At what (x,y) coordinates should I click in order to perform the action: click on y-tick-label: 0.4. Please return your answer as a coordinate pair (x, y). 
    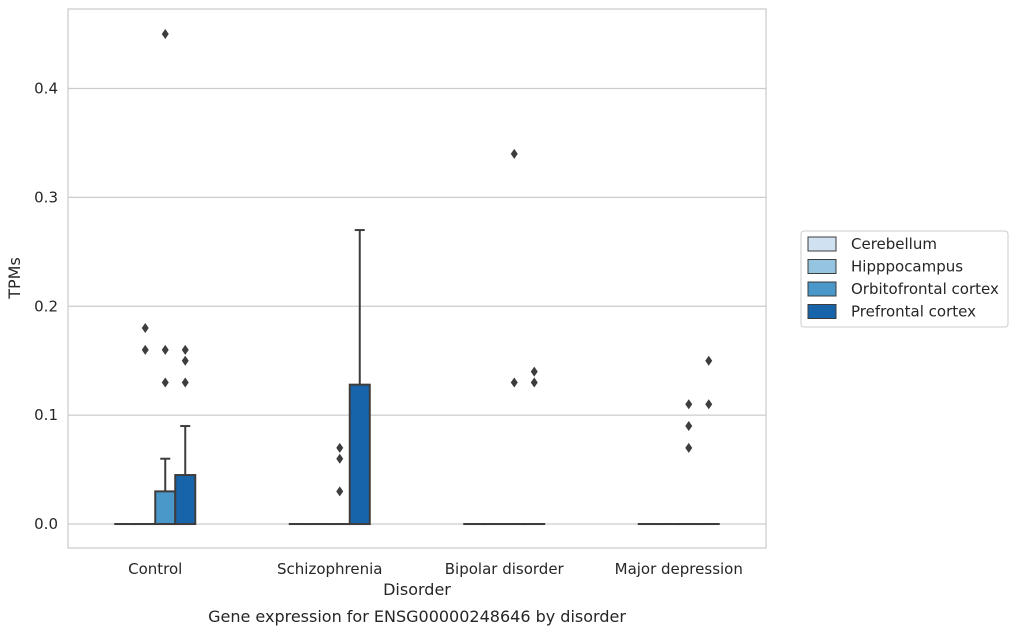
    Looking at the image, I should click on (46, 88).